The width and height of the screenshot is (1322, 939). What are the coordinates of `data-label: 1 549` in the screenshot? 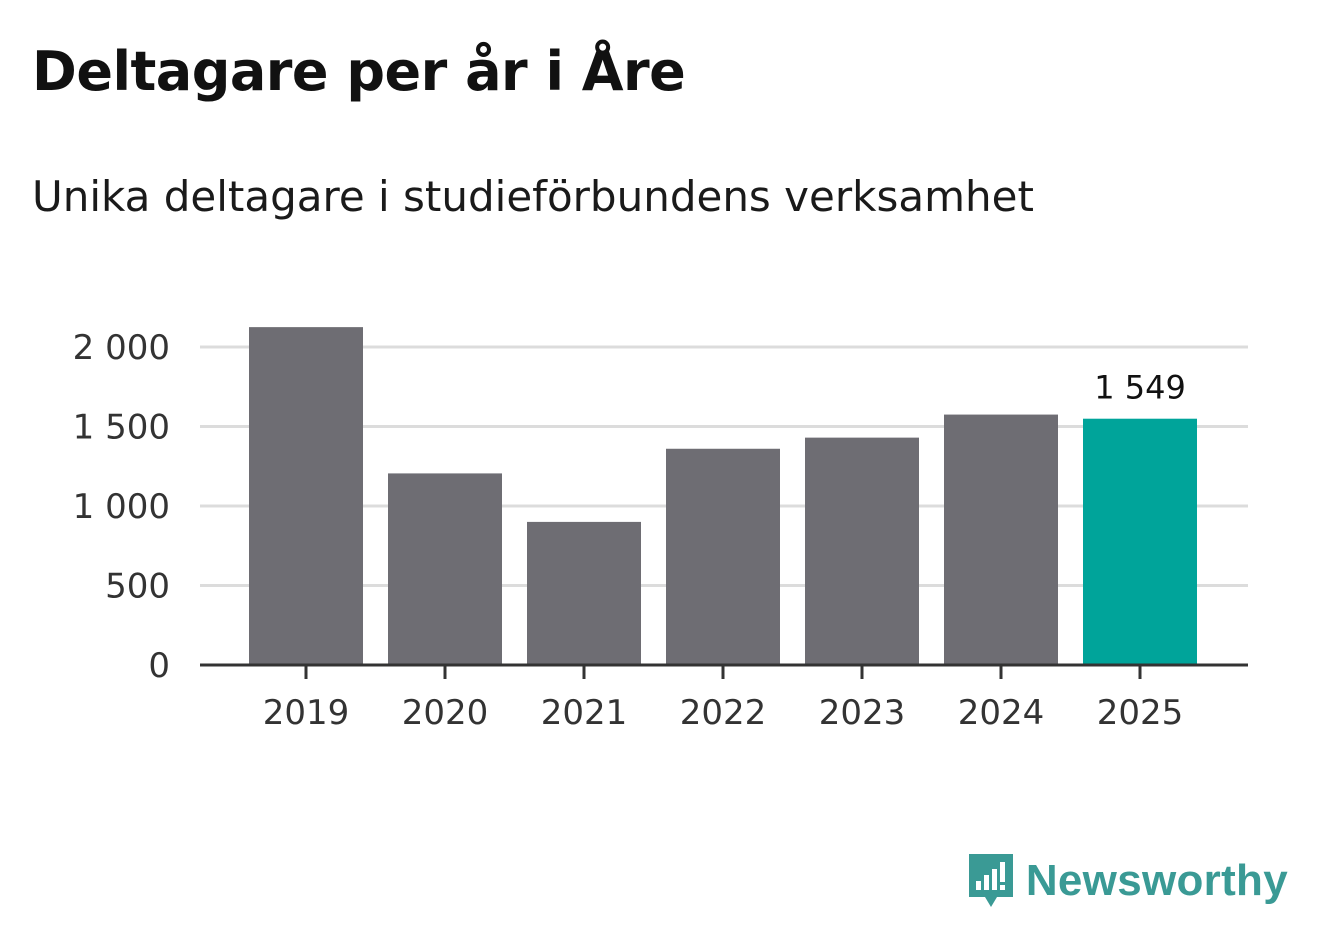 It's located at (1140, 388).